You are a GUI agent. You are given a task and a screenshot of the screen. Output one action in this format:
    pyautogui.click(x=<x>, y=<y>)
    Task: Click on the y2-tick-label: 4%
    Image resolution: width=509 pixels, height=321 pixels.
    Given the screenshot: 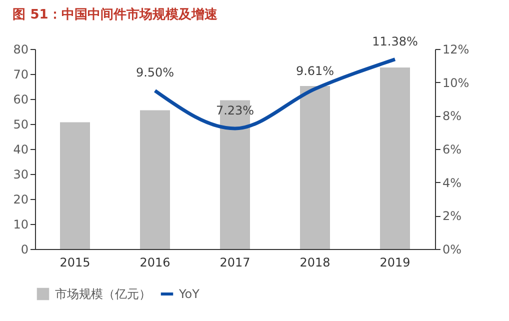 What is the action you would take?
    pyautogui.click(x=452, y=183)
    